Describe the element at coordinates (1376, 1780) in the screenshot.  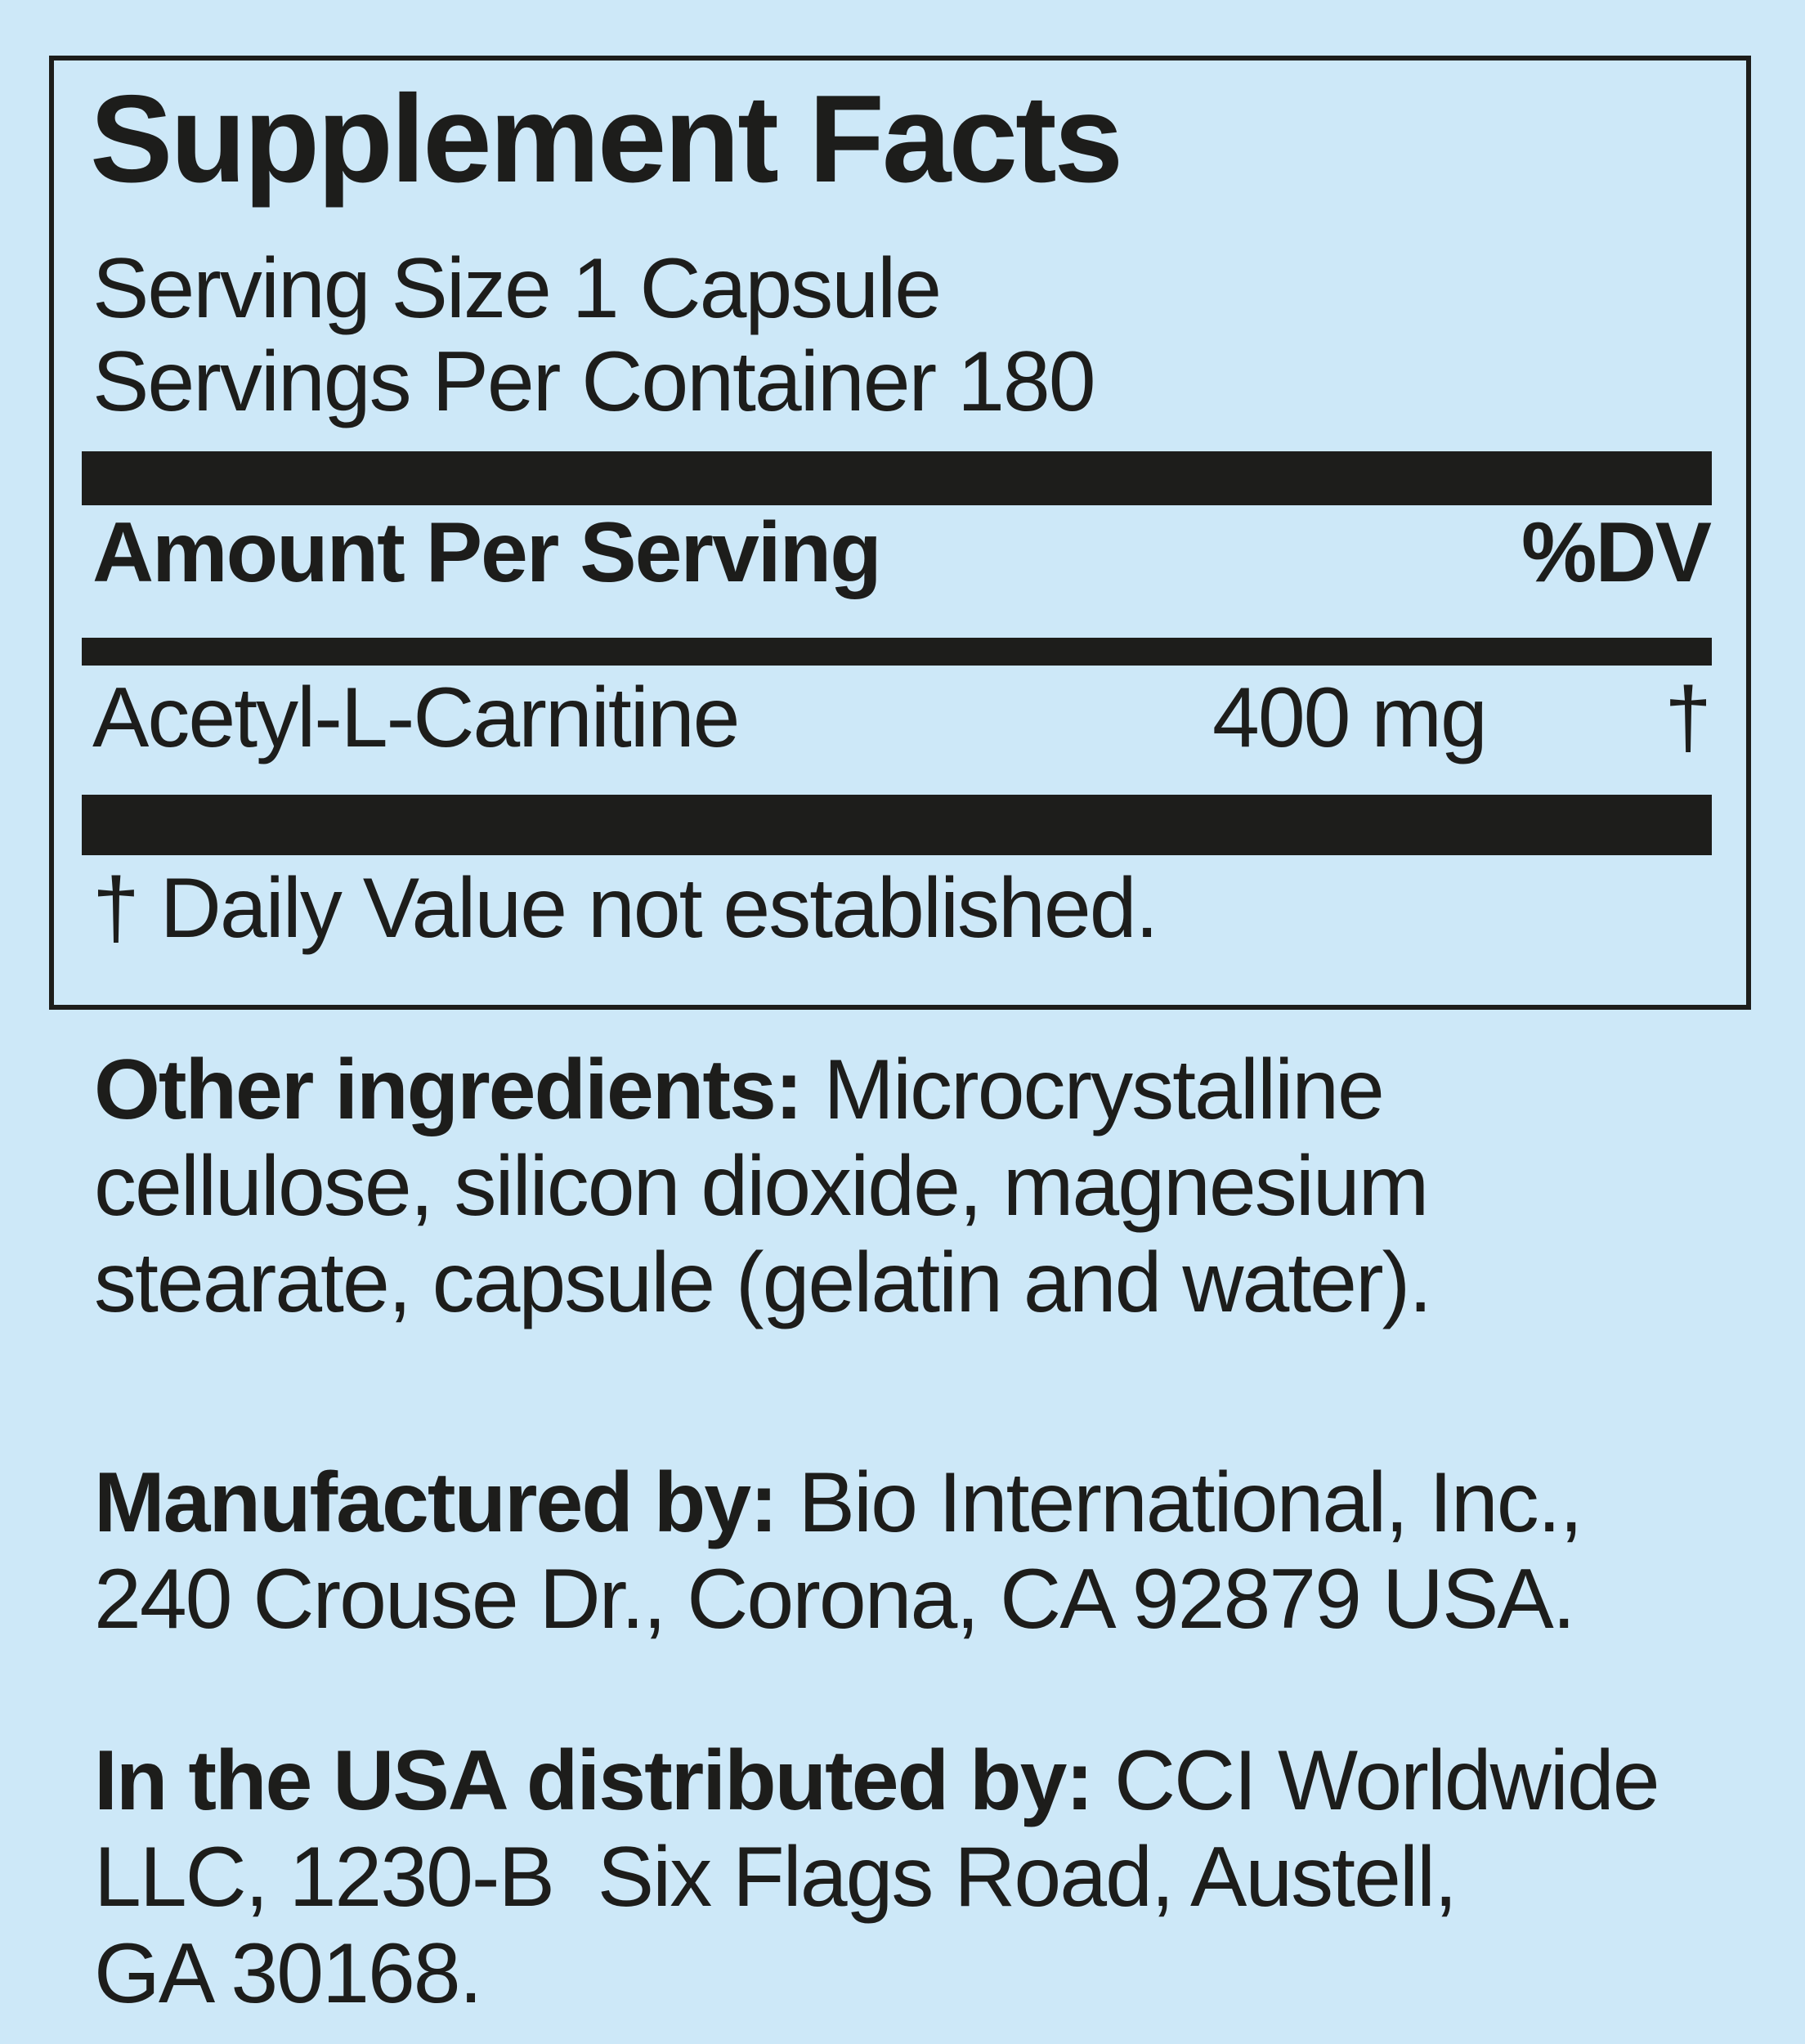
I see `distributed-by-line-1-rest: CCI Worldwide` at that location.